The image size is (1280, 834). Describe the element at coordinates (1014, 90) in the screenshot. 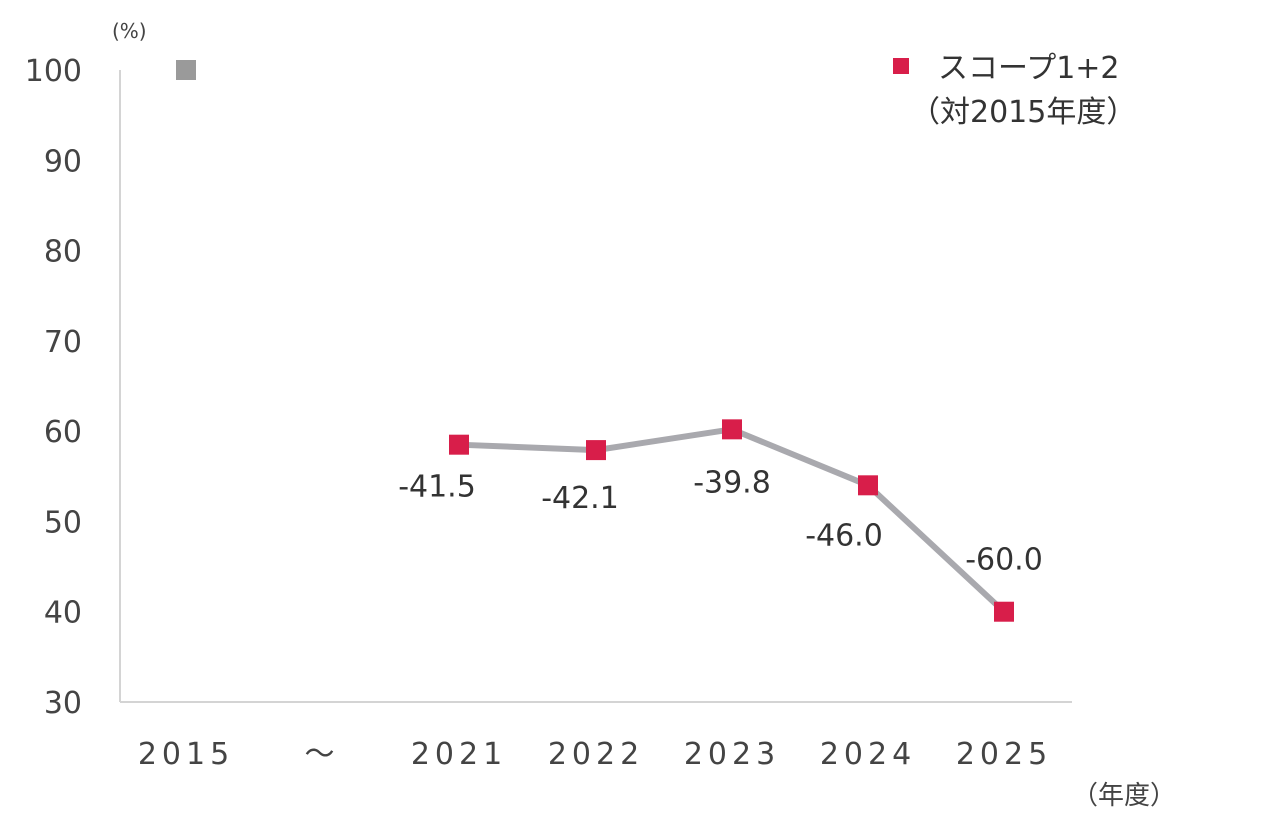

I see `legend: スコープ1+2 （対2015年度）` at that location.